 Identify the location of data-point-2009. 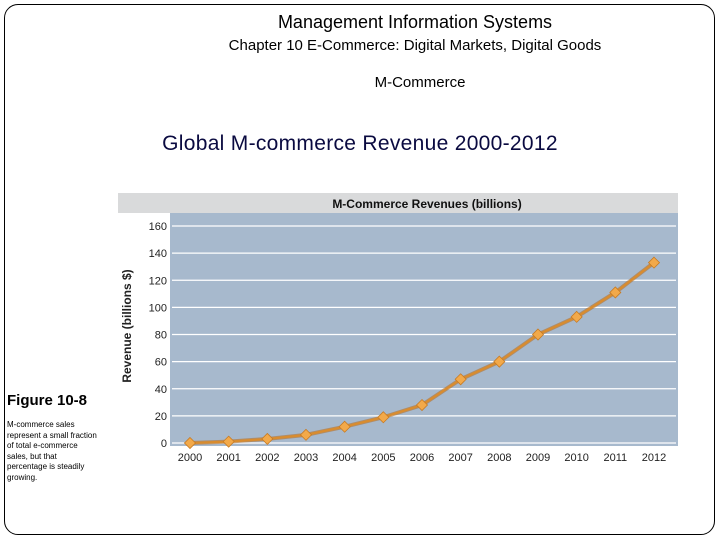
(538, 334).